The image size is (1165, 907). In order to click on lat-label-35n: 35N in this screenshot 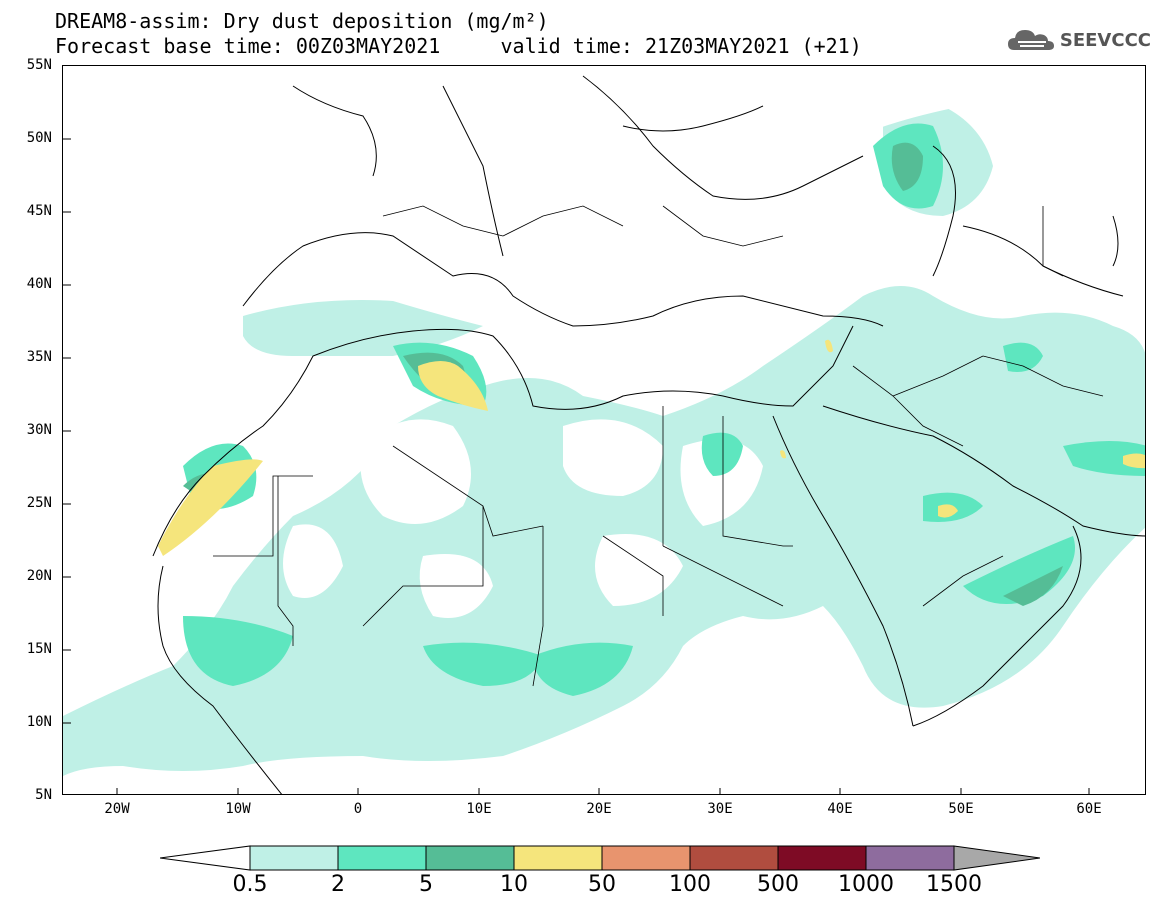, I will do `click(39, 357)`.